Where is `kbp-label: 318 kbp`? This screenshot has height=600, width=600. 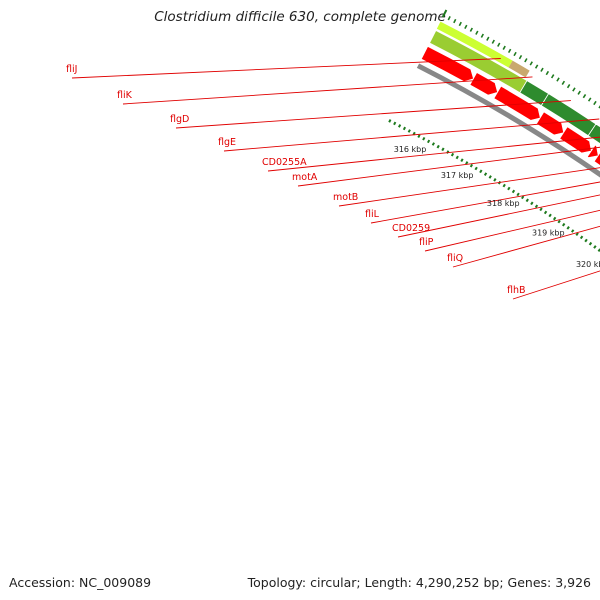 kbp-label: 318 kbp is located at coordinates (503, 203).